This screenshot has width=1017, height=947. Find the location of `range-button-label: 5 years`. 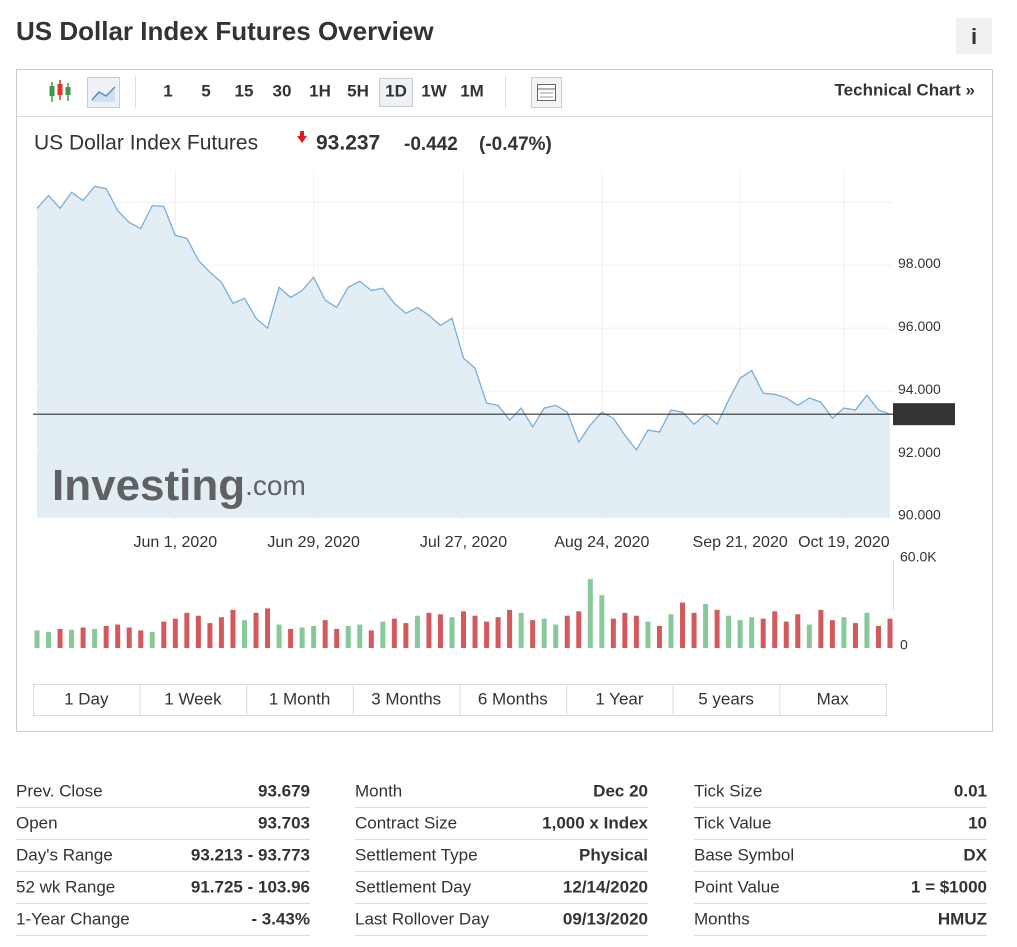

range-button-label: 5 years is located at coordinates (726, 698).